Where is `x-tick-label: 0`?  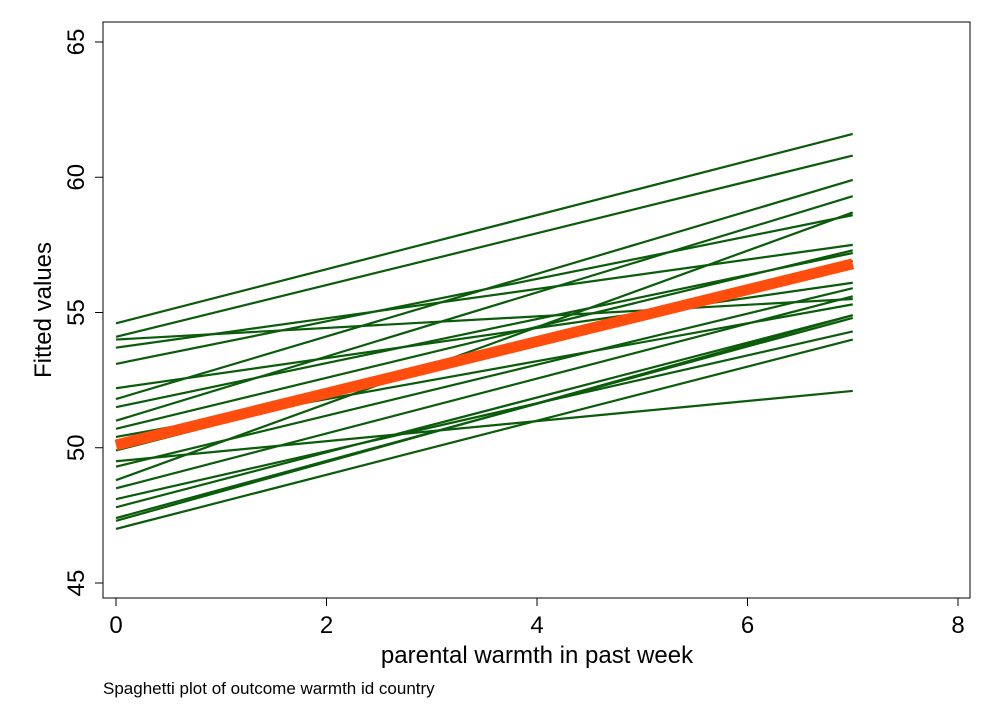 x-tick-label: 0 is located at coordinates (115, 625).